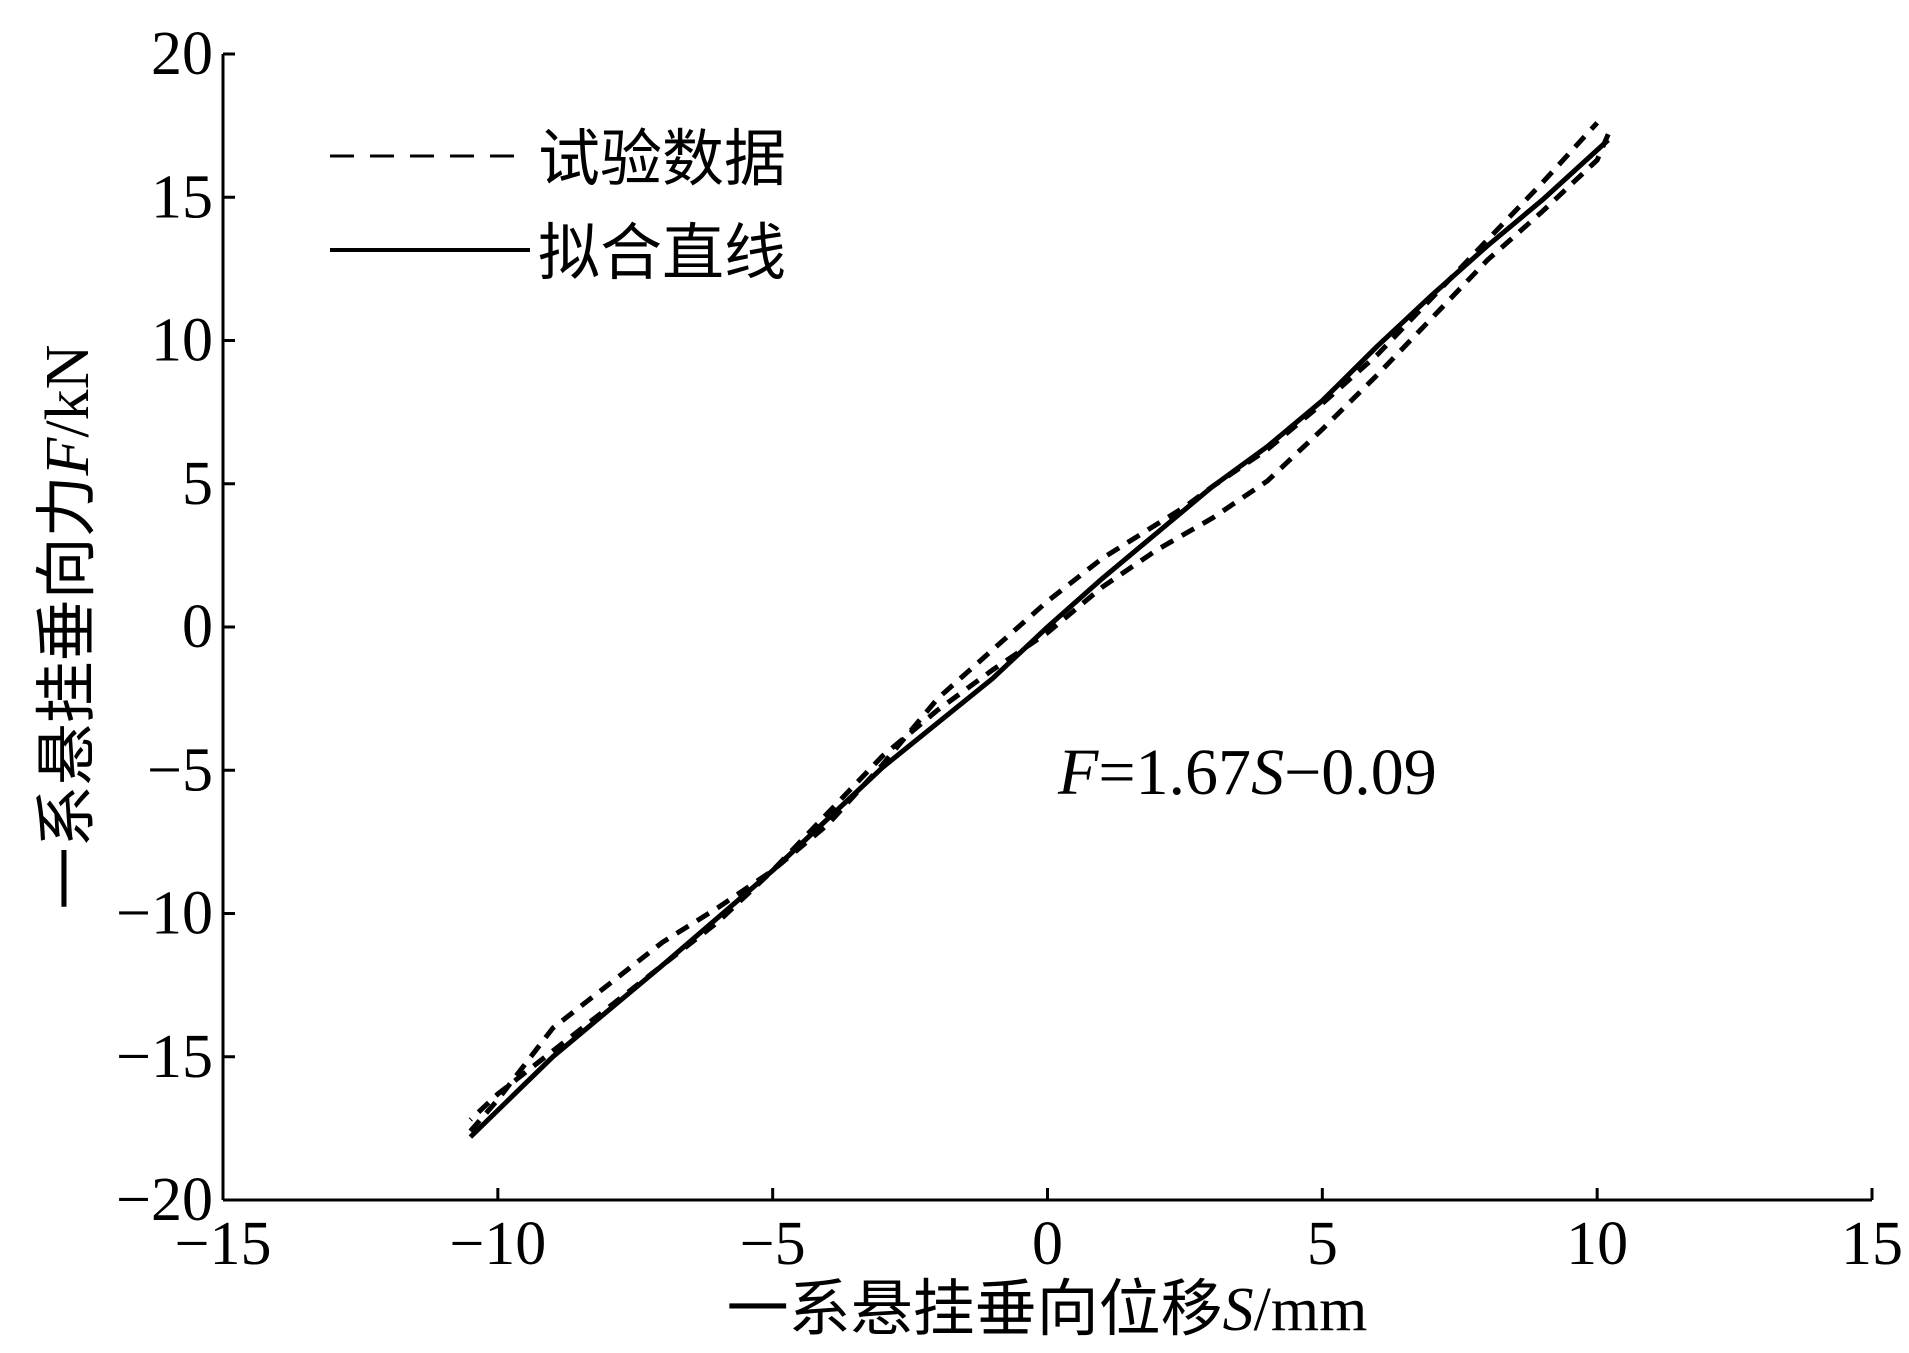 This screenshot has height=1353, width=1909. What do you see at coordinates (197, 484) in the screenshot?
I see `y-tick-label: 5` at bounding box center [197, 484].